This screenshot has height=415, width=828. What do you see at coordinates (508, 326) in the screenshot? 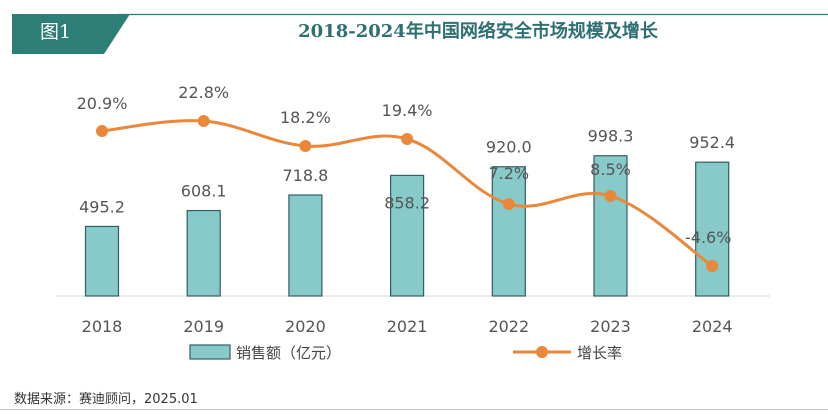
I see `x-tick-2022: 2022` at bounding box center [508, 326].